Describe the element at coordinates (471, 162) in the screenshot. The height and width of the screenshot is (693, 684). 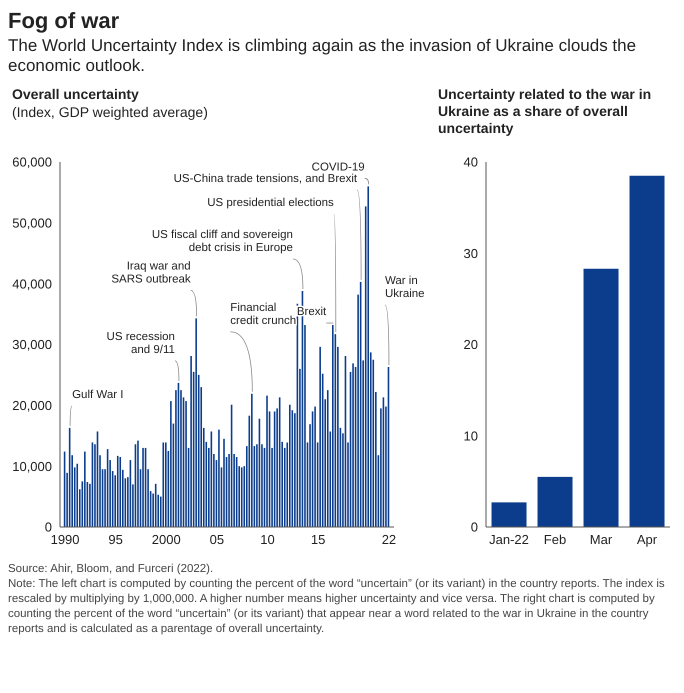
I see `y-tick-label: 40` at that location.